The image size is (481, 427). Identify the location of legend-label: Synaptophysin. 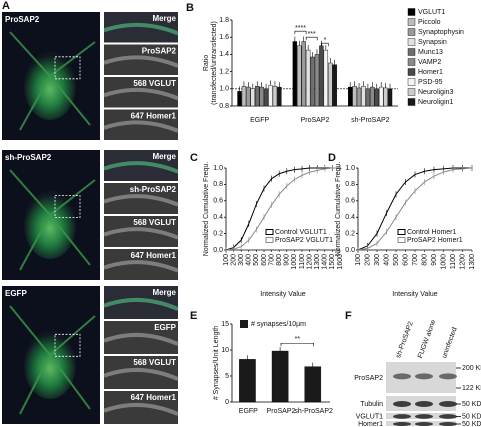
(441, 32).